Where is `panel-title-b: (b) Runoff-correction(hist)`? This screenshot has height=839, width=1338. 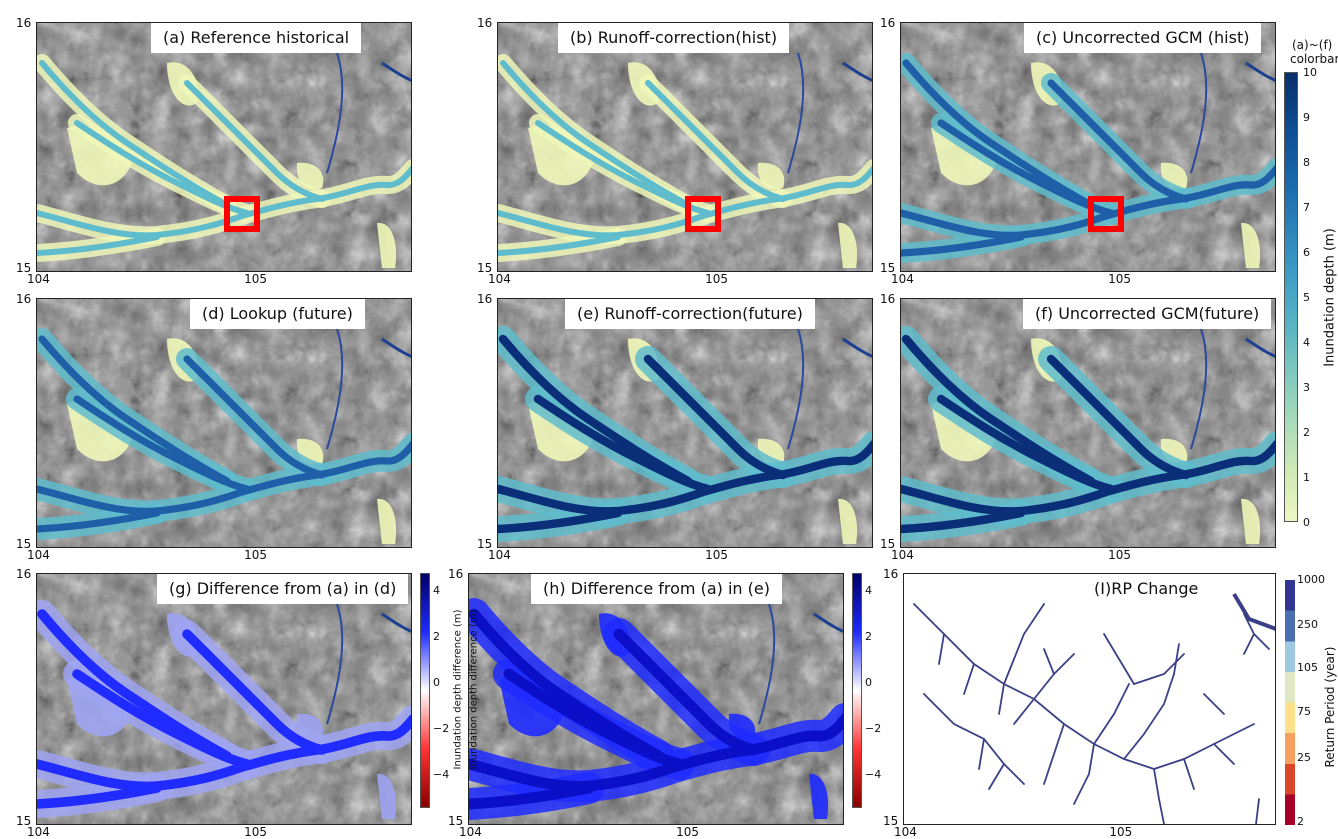 panel-title-b: (b) Runoff-correction(hist) is located at coordinates (674, 38).